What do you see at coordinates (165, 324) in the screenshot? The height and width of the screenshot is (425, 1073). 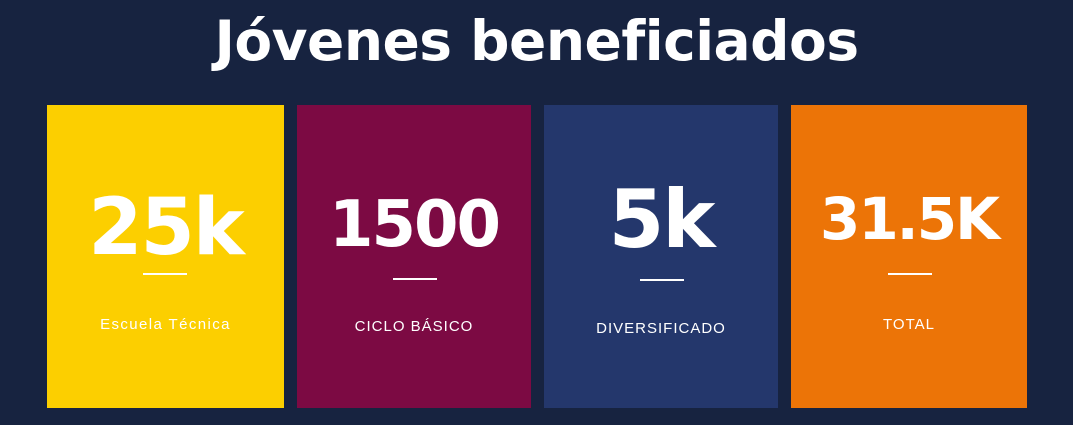 I see `stat-label: Escuela Técnica` at bounding box center [165, 324].